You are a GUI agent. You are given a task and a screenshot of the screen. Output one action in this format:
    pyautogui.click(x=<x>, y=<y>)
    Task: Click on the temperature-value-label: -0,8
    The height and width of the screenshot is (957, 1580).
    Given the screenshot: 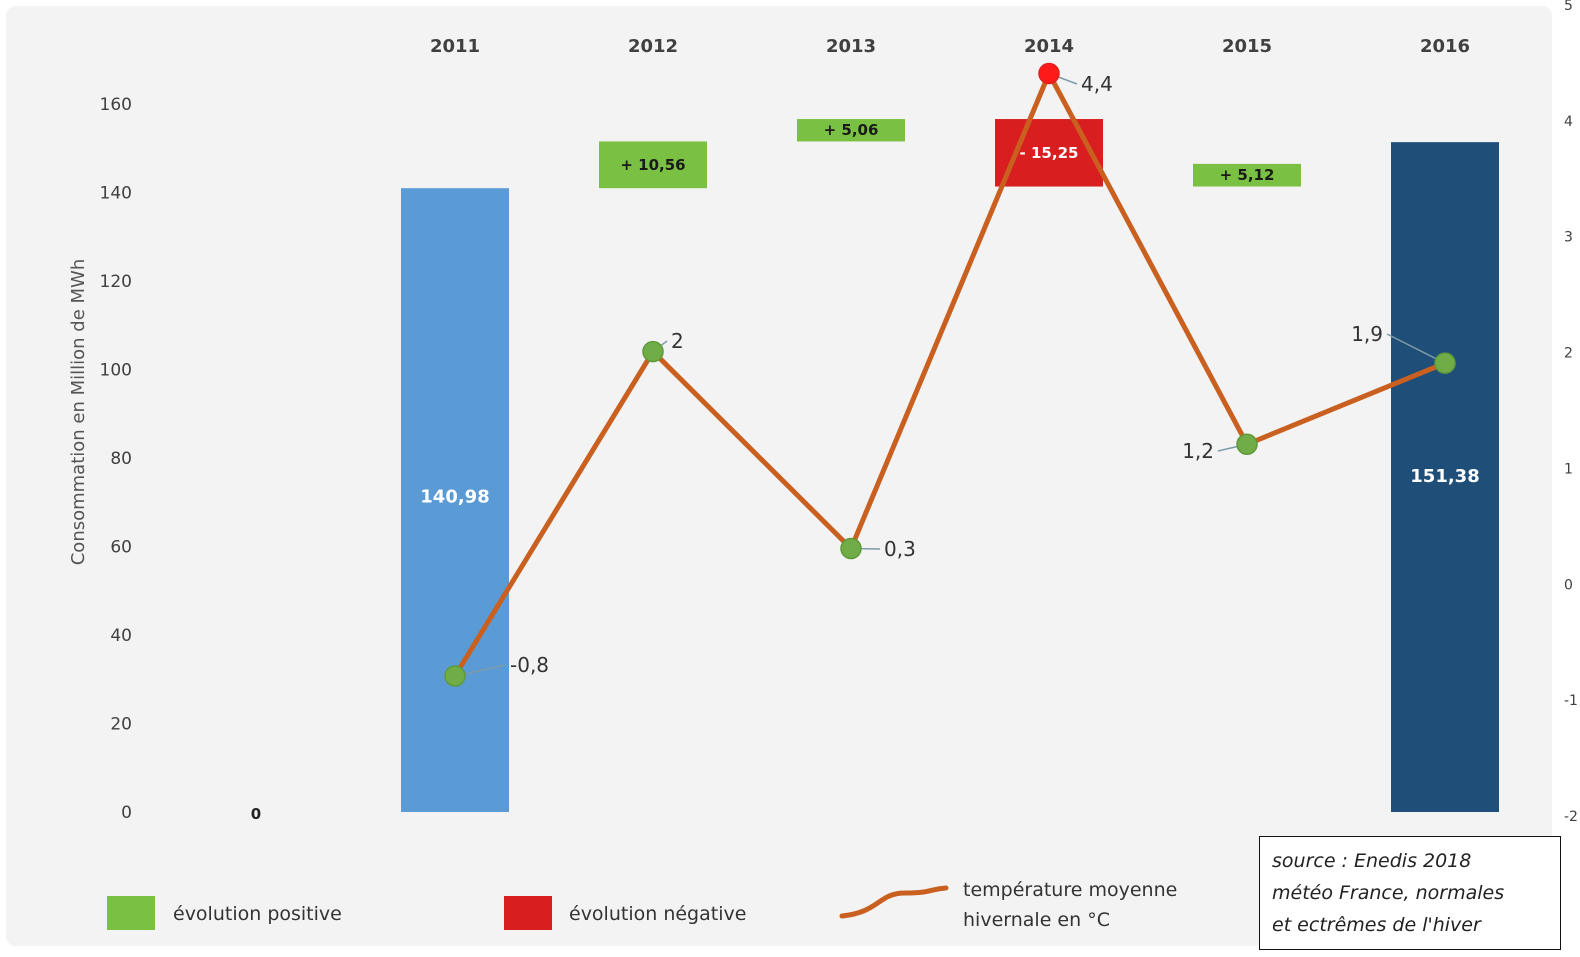 What is the action you would take?
    pyautogui.click(x=529, y=665)
    